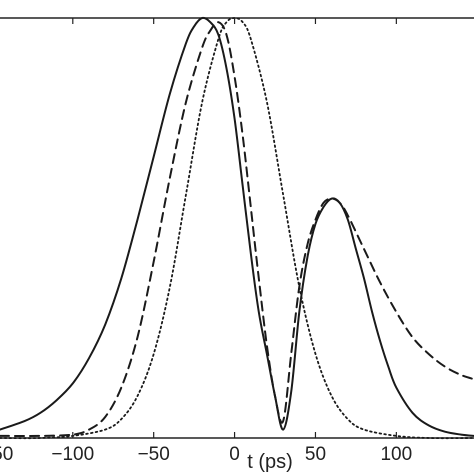 This screenshot has width=474, height=474. What do you see at coordinates (270, 462) in the screenshot?
I see `x-axis-label: t (ps)` at bounding box center [270, 462].